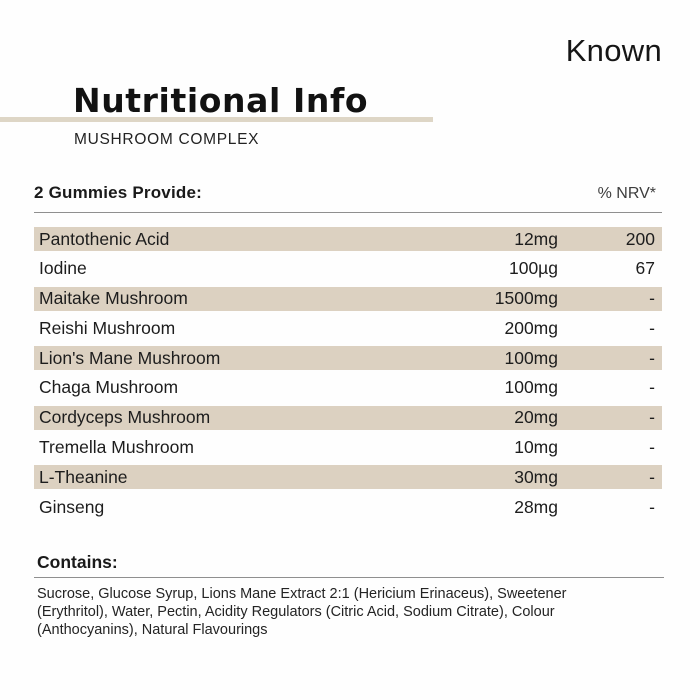  Describe the element at coordinates (645, 268) in the screenshot. I see `ingredient-nrv: 67` at that location.